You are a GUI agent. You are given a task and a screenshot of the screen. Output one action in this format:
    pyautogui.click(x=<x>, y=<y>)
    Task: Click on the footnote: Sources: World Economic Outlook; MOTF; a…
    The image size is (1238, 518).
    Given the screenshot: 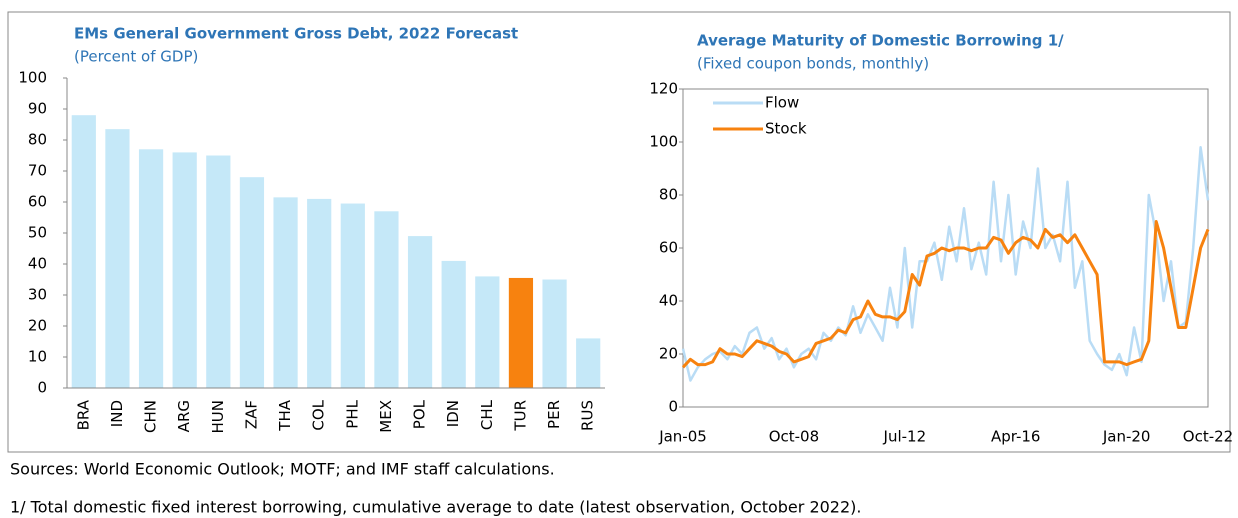 What is the action you would take?
    pyautogui.click(x=282, y=469)
    